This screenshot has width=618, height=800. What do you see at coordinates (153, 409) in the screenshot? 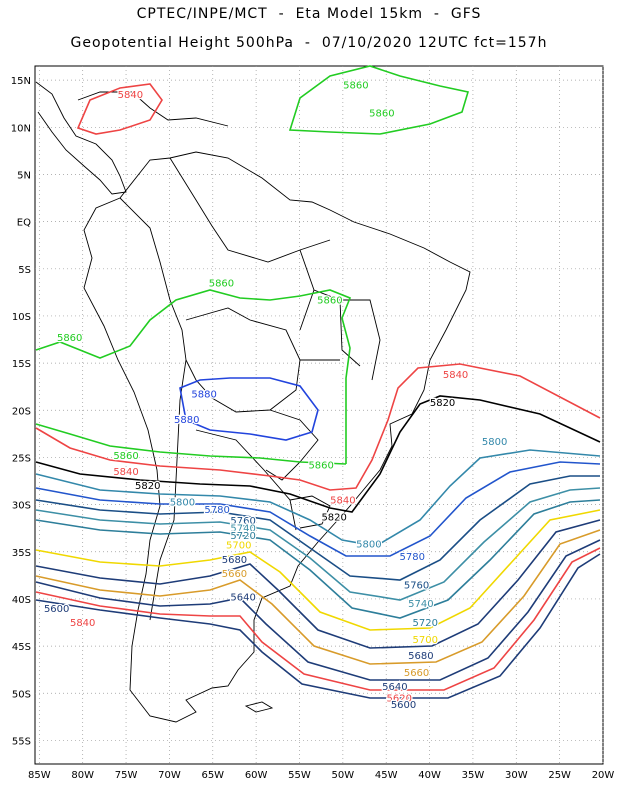
I see `border-andes` at bounding box center [153, 409].